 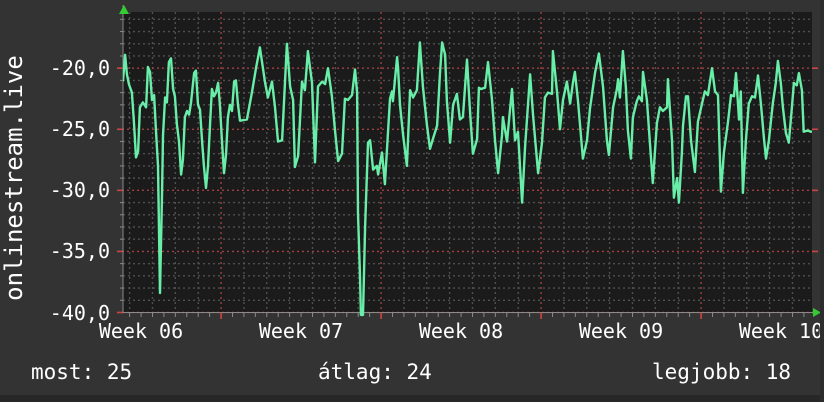 I want to click on stat-current: most: 25, so click(x=82, y=372).